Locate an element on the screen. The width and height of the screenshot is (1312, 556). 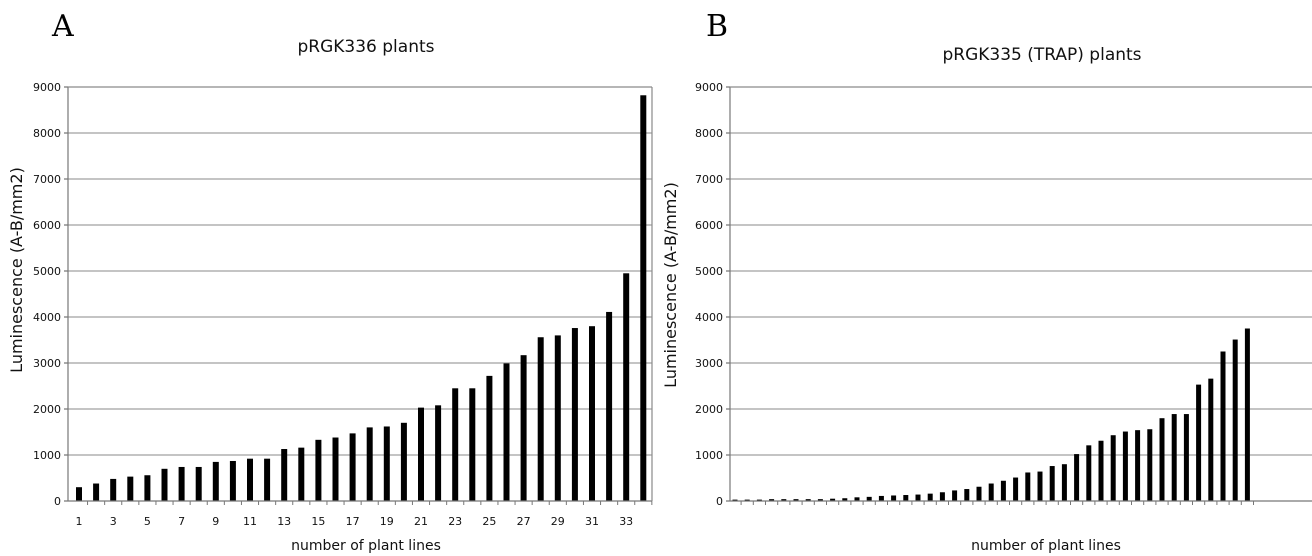
x-tick-labels-a: 1 3 5 7 9 11 13 15 17 19 21 23 25 27 29 31 33 is located at coordinates (355, 521).